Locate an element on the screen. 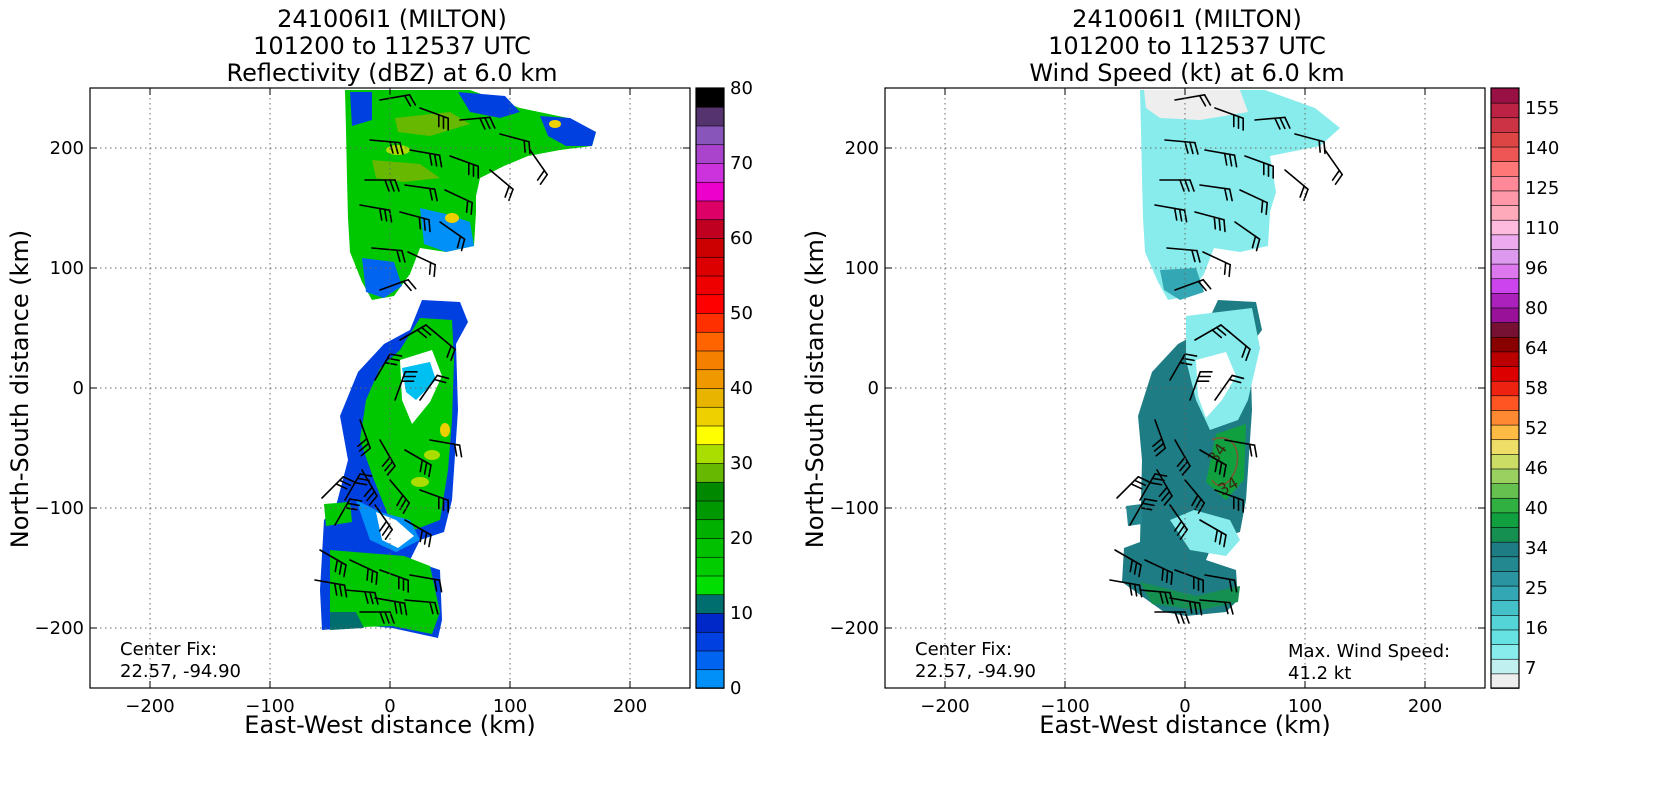 This screenshot has width=1655, height=787. reflectivity-x-tick-label: −100 is located at coordinates (269, 706).